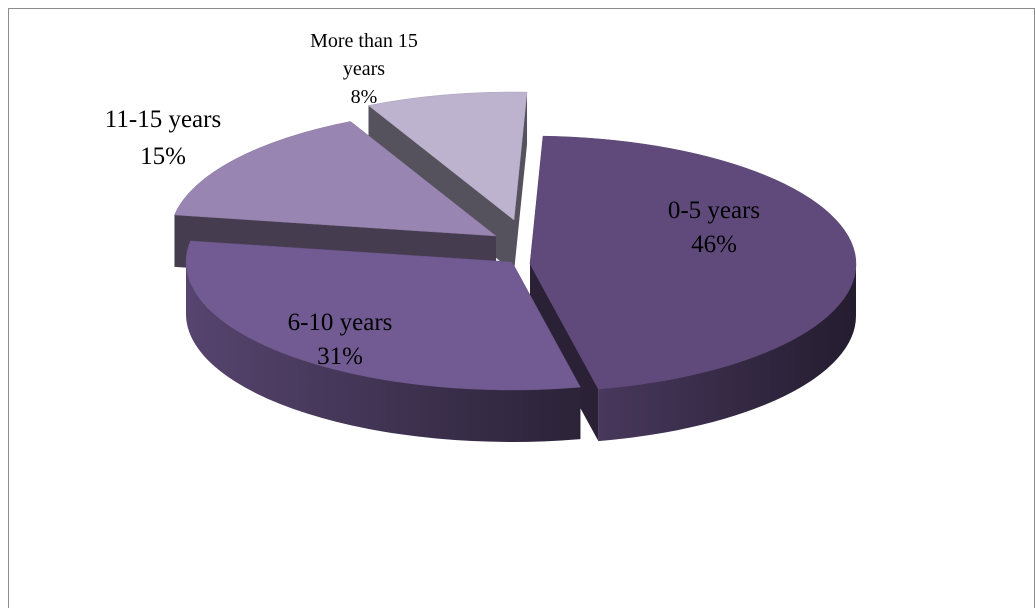 This screenshot has width=1035, height=608. Describe the element at coordinates (163, 156) in the screenshot. I see `slice-value-11-15-years: 15%` at that location.